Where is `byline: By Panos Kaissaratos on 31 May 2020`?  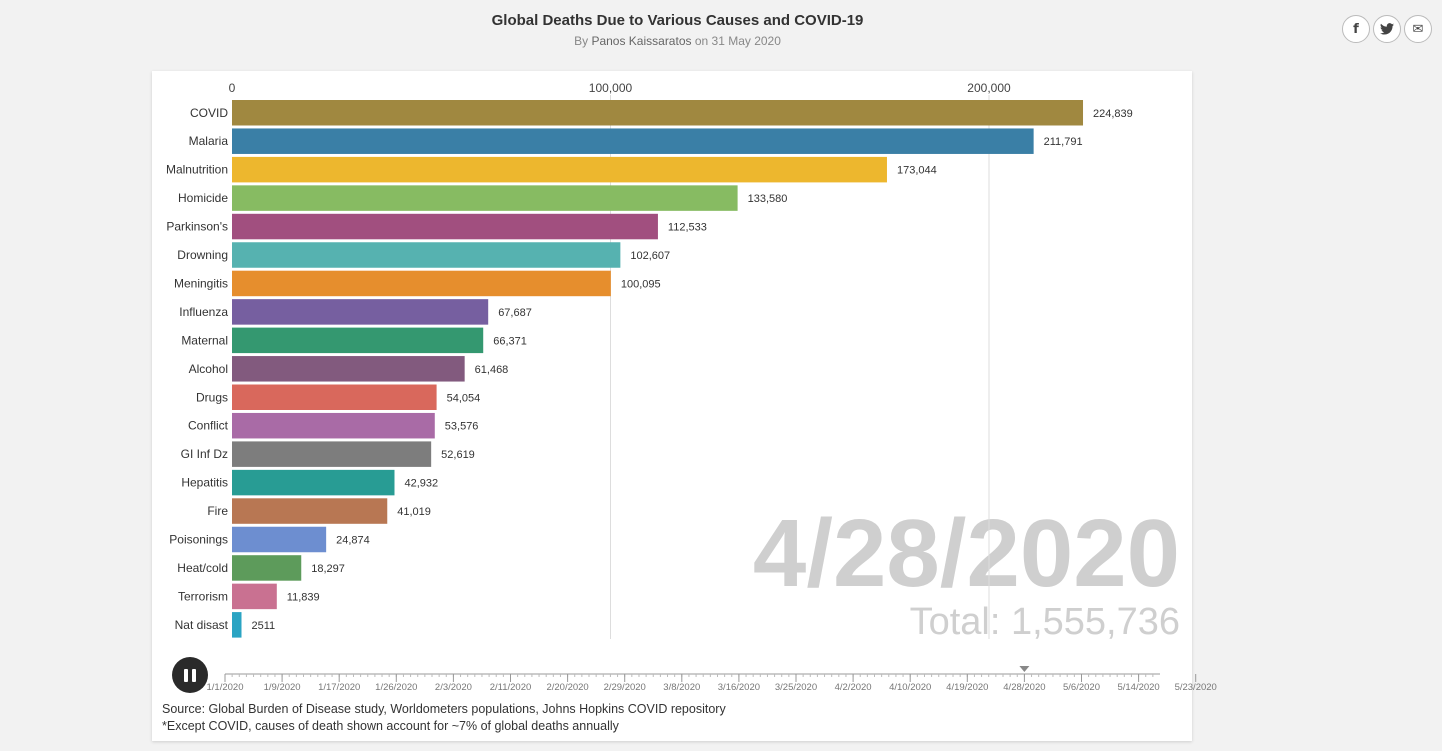 byline: By Panos Kaissaratos on 31 May 2020 is located at coordinates (677, 41).